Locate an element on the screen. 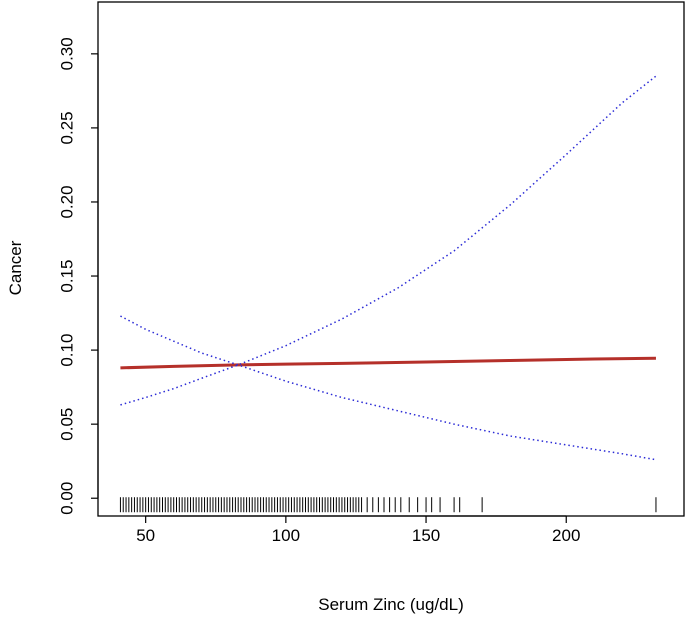 This screenshot has height=617, width=688. x-axis: 50 100 150 200 is located at coordinates (358, 530).